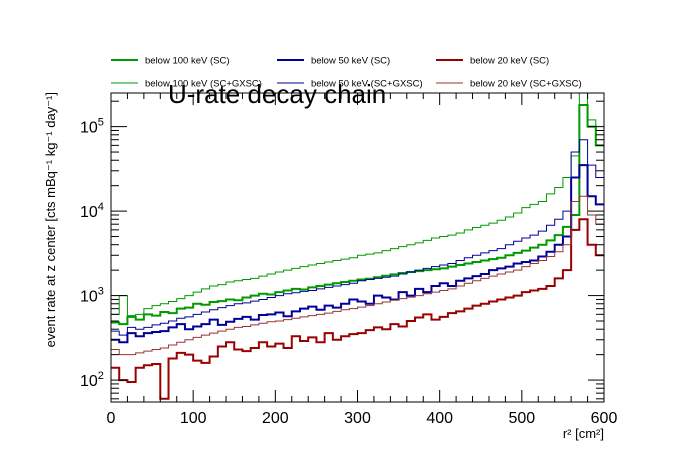 The image size is (696, 472). Describe the element at coordinates (583, 433) in the screenshot. I see `x-axis-title: r² [cm²]` at that location.